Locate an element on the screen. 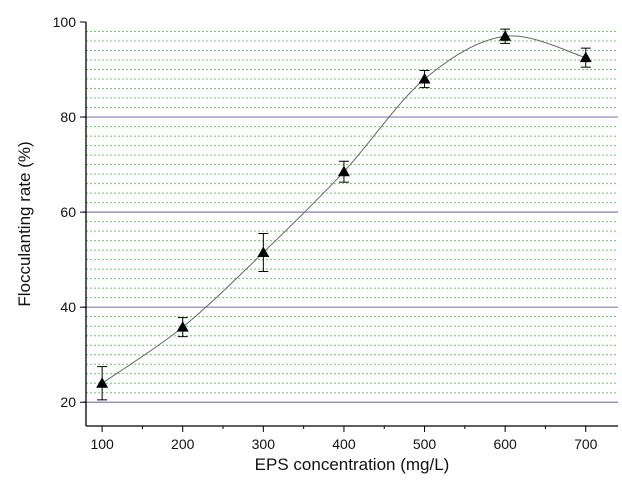  y-tick-label: 100 is located at coordinates (65, 22).